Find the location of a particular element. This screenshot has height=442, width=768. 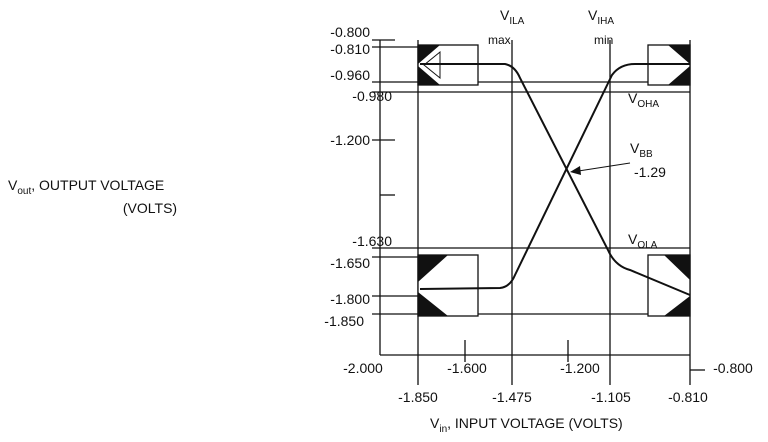

vbb-arrow is located at coordinates (601, 167).